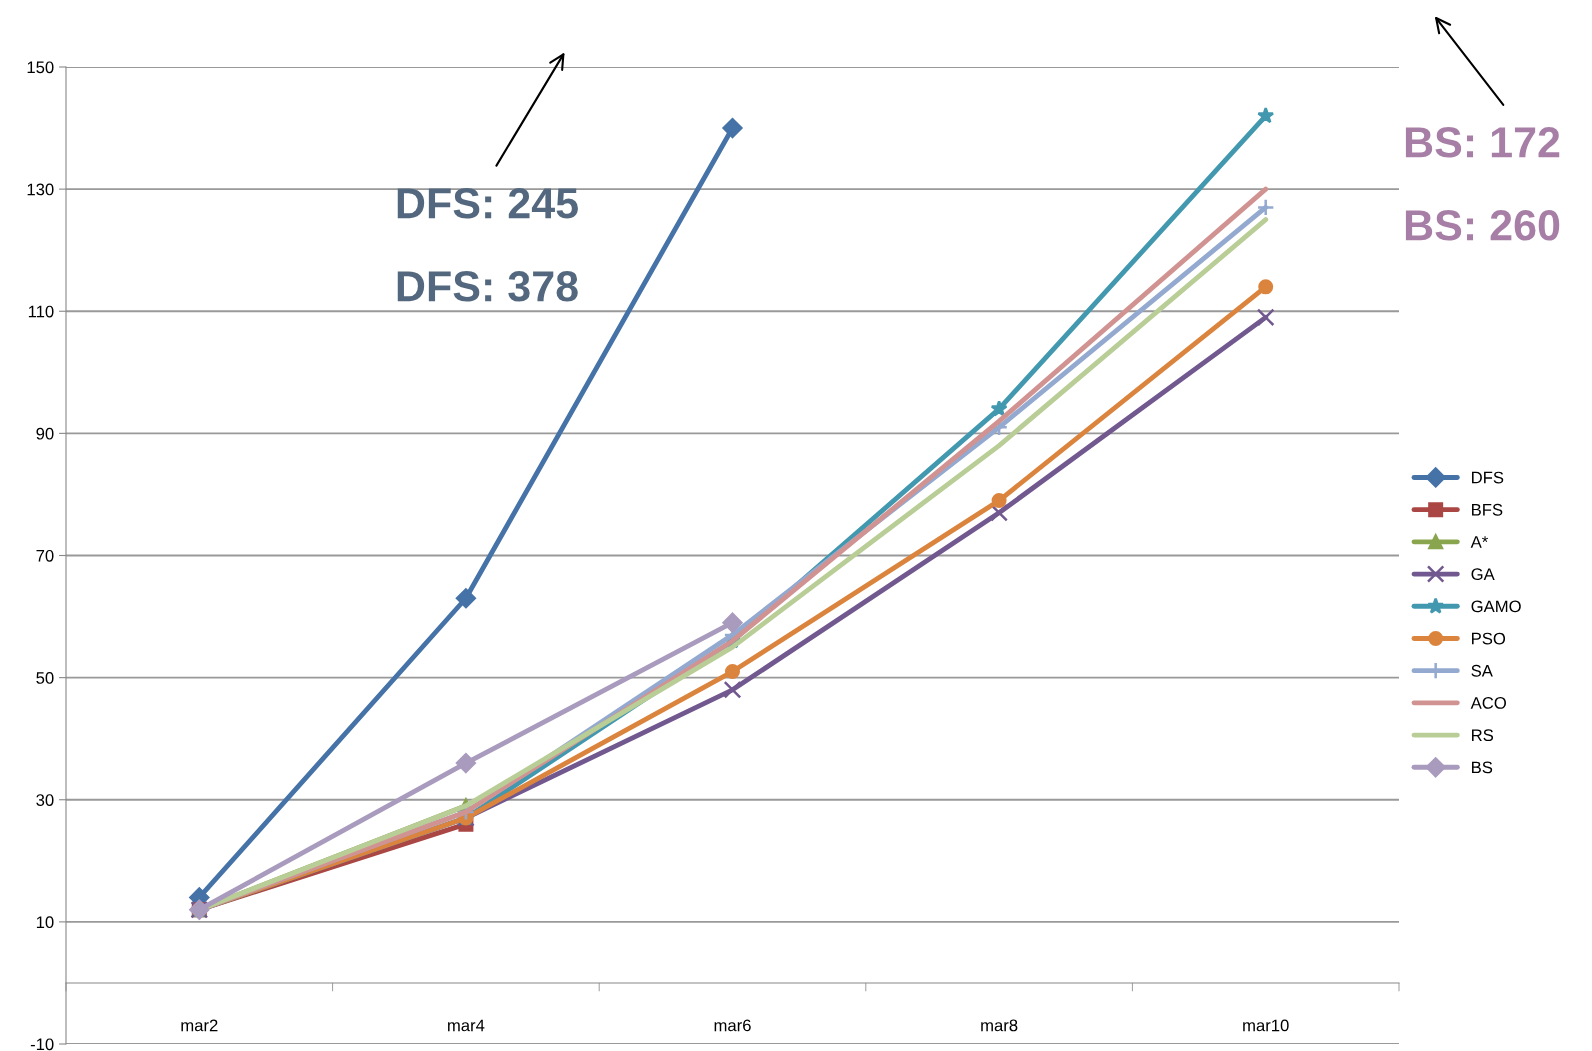  Describe the element at coordinates (40, 67) in the screenshot. I see `y-tick-label: 150` at that location.